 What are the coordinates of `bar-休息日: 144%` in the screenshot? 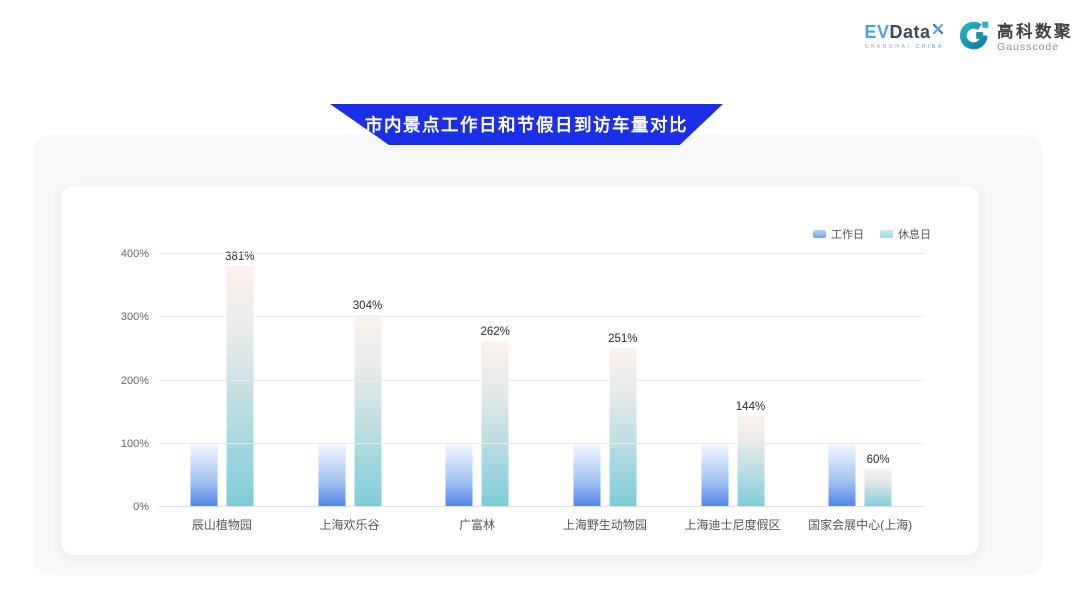 It's located at (750, 454).